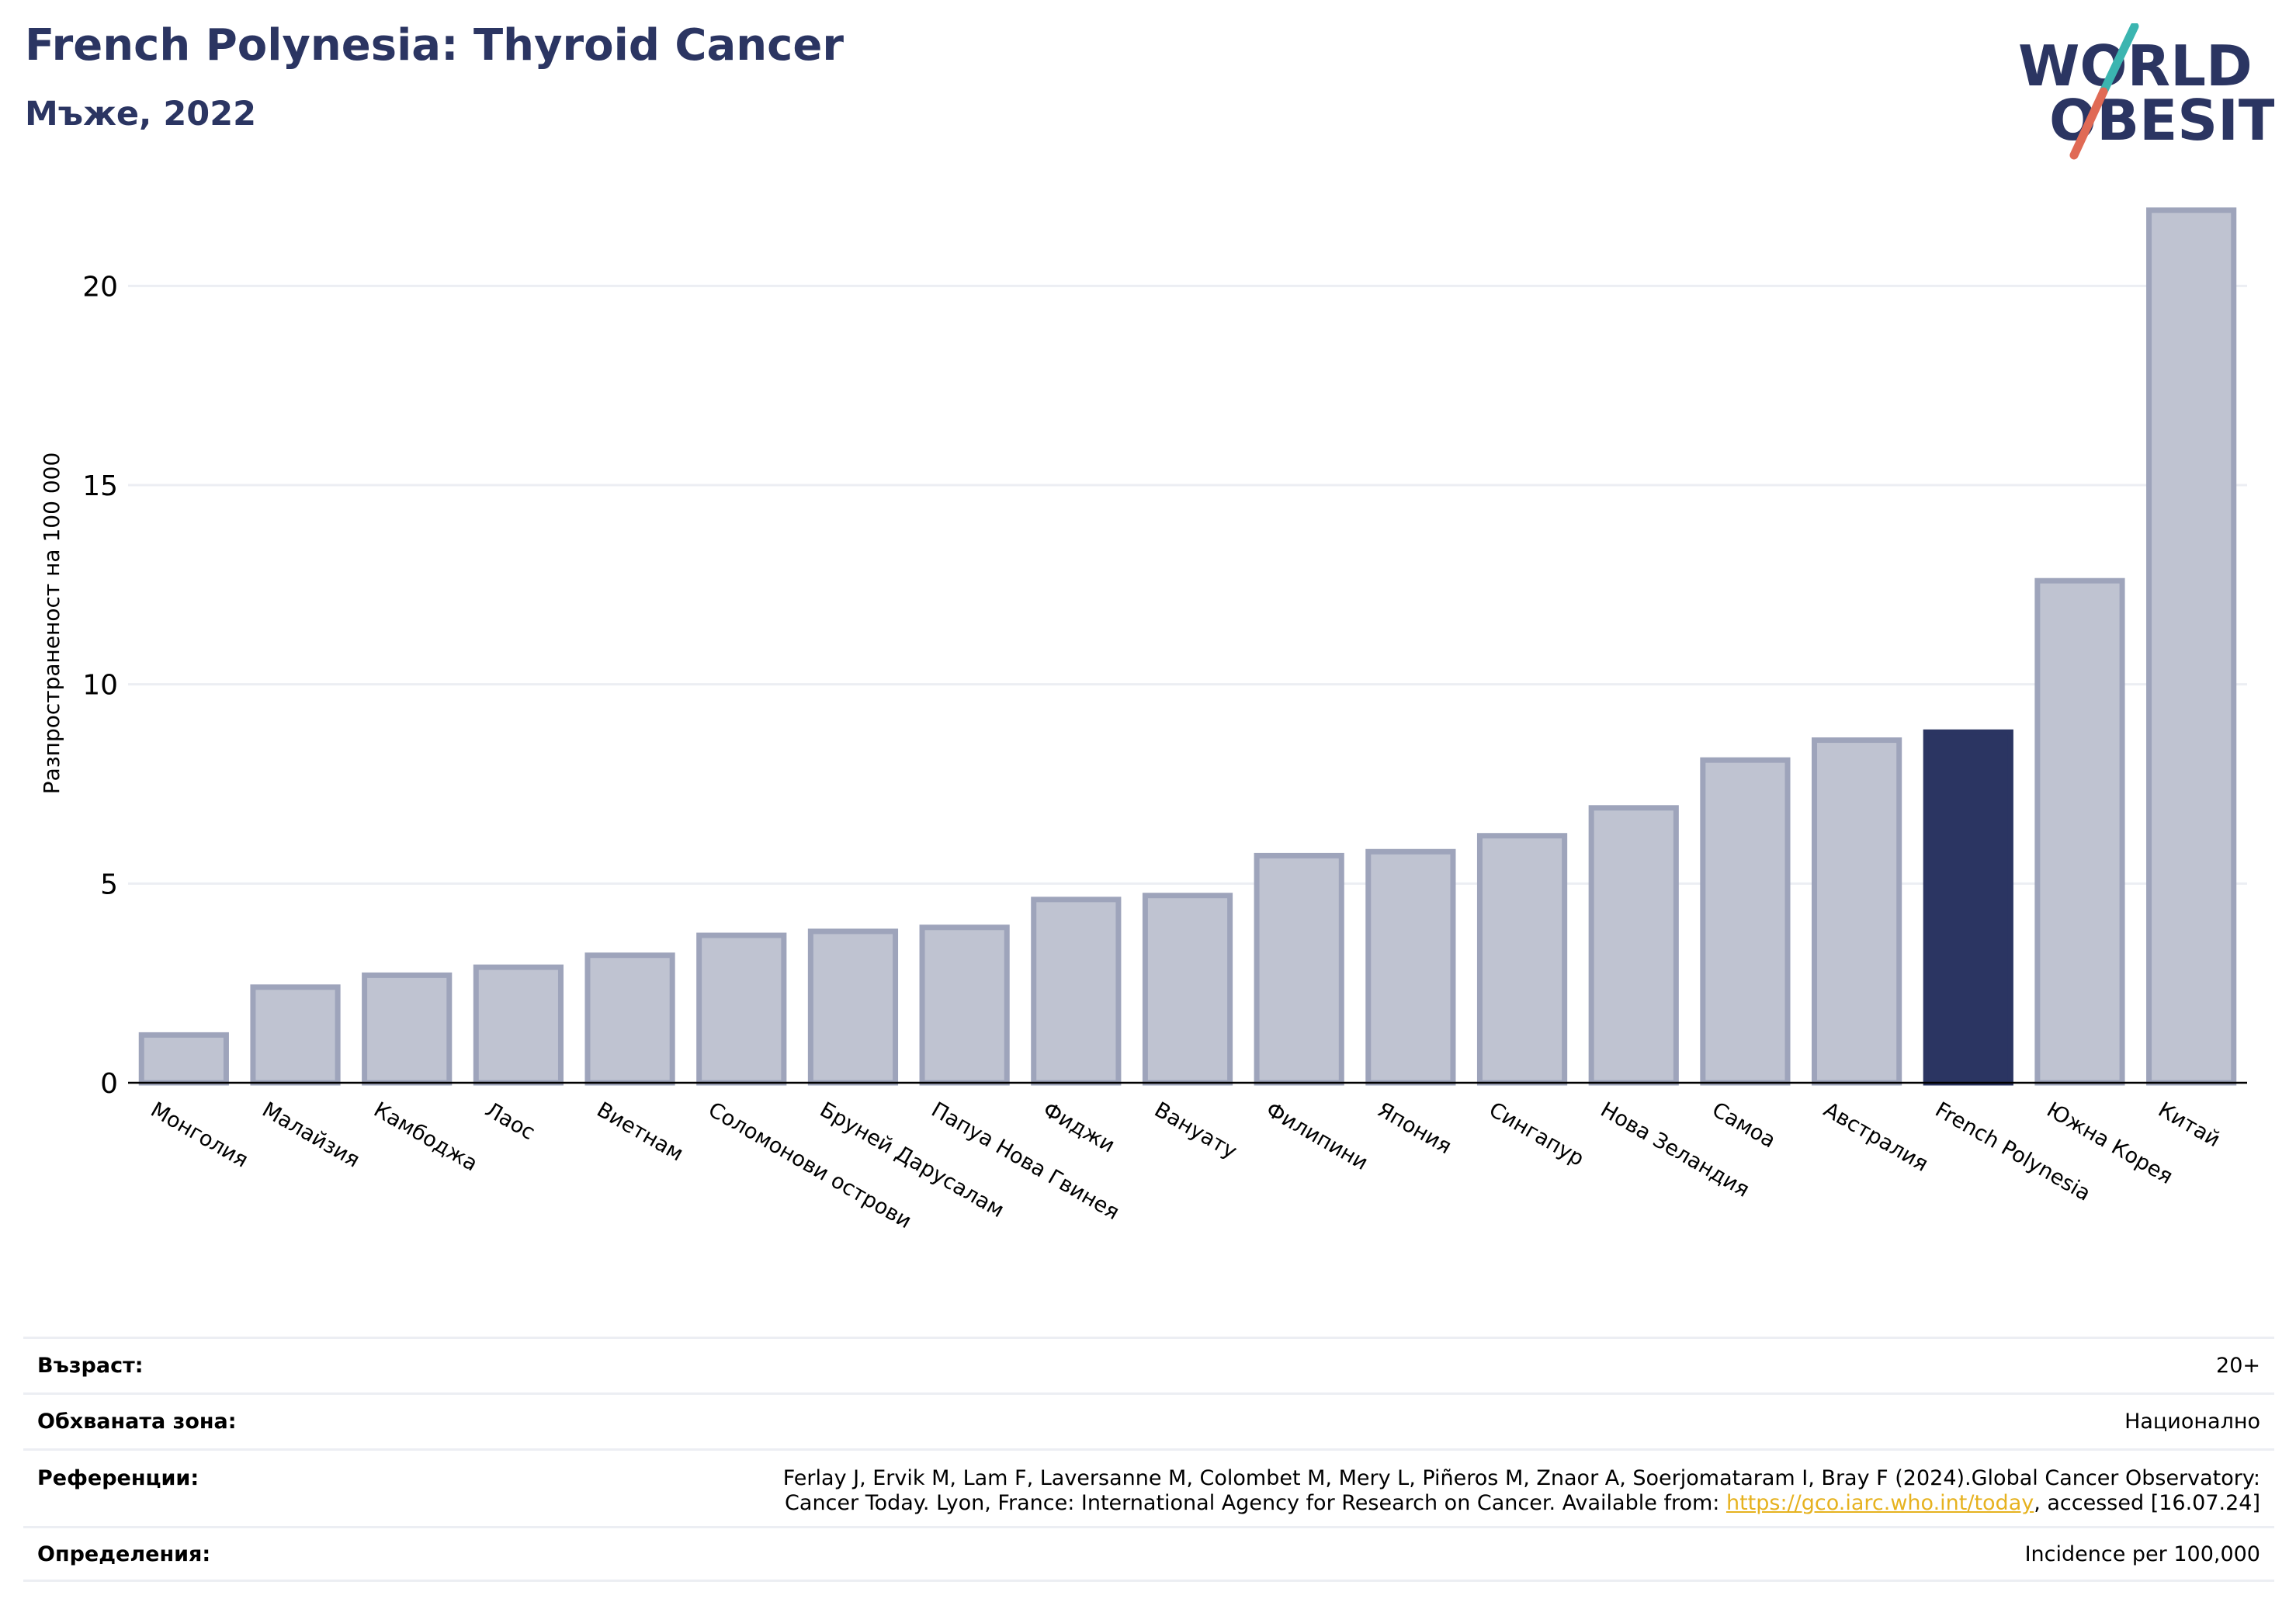 The width and height of the screenshot is (2296, 1623). Describe the element at coordinates (1743, 1125) in the screenshot. I see `x-tick-label: Самоа` at that location.